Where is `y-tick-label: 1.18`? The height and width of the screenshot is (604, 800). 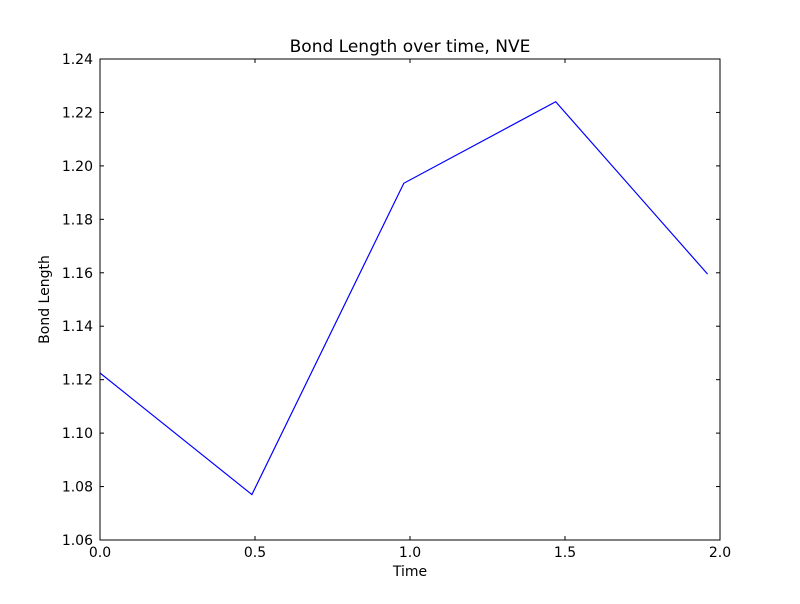
y-tick-label: 1.18 is located at coordinates (77, 220).